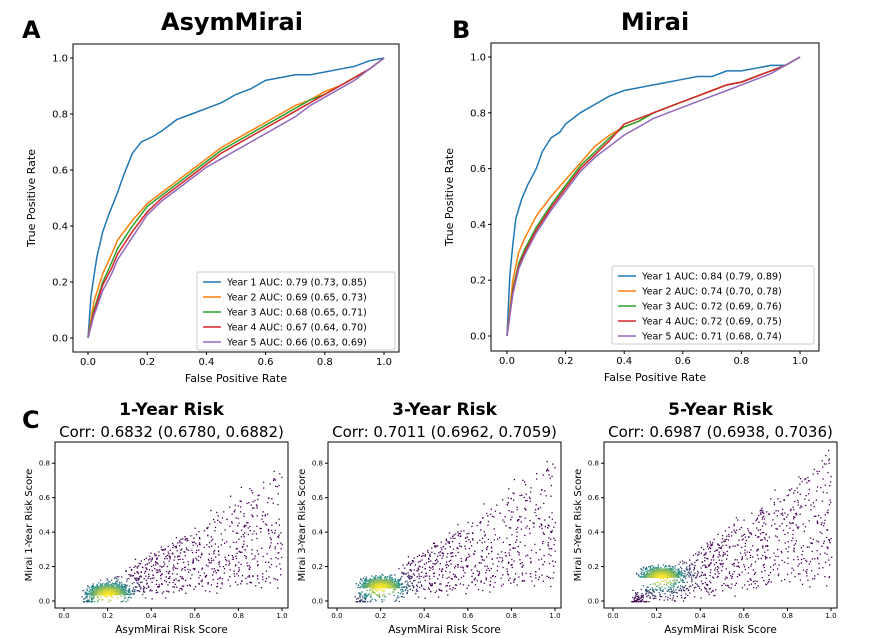 This screenshot has height=638, width=889. What do you see at coordinates (554, 616) in the screenshot?
I see `x-tick-label: 1.0` at bounding box center [554, 616].